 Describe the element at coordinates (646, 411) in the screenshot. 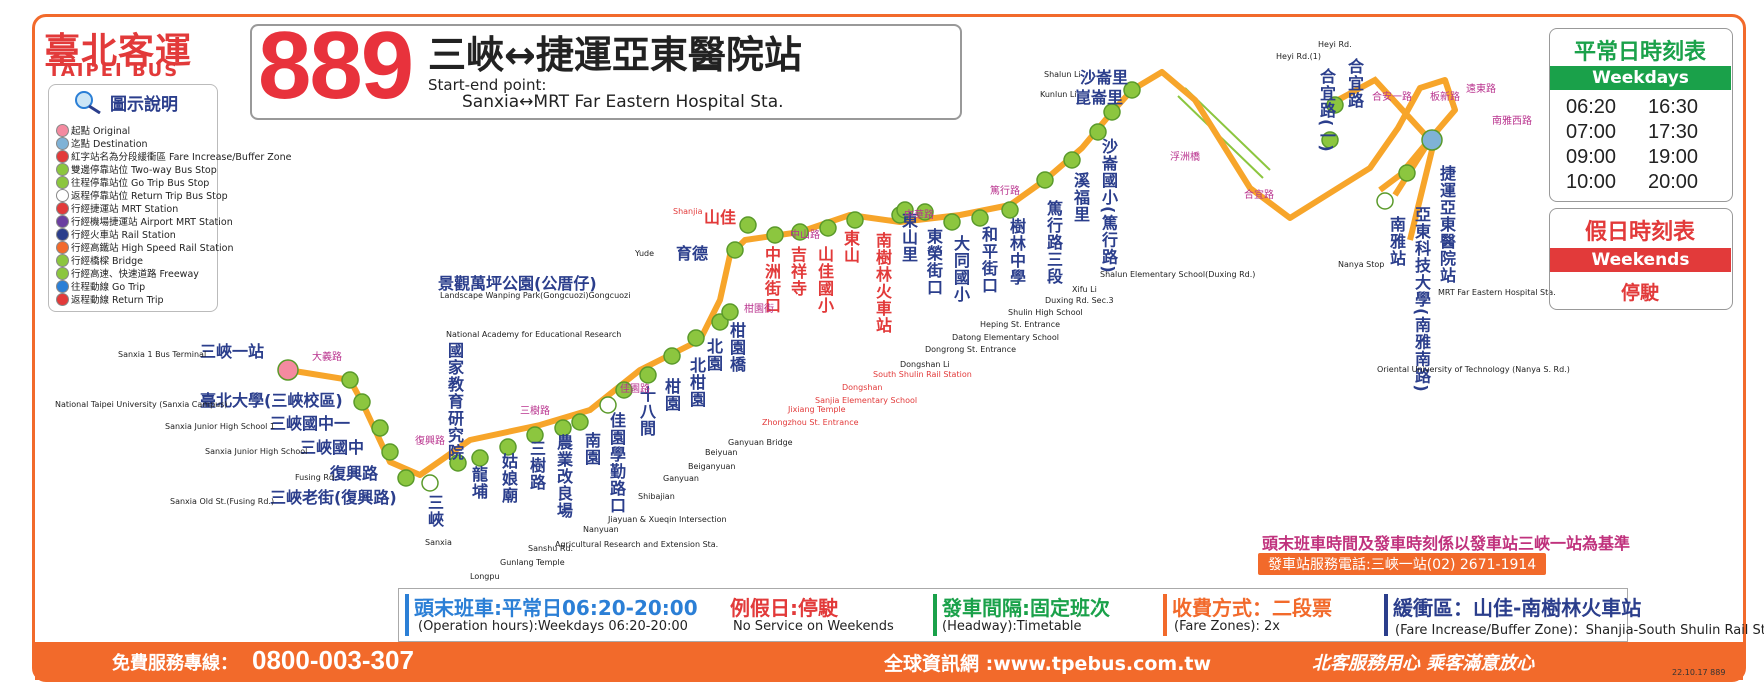

I see `stop-name-cn: 十八間` at that location.